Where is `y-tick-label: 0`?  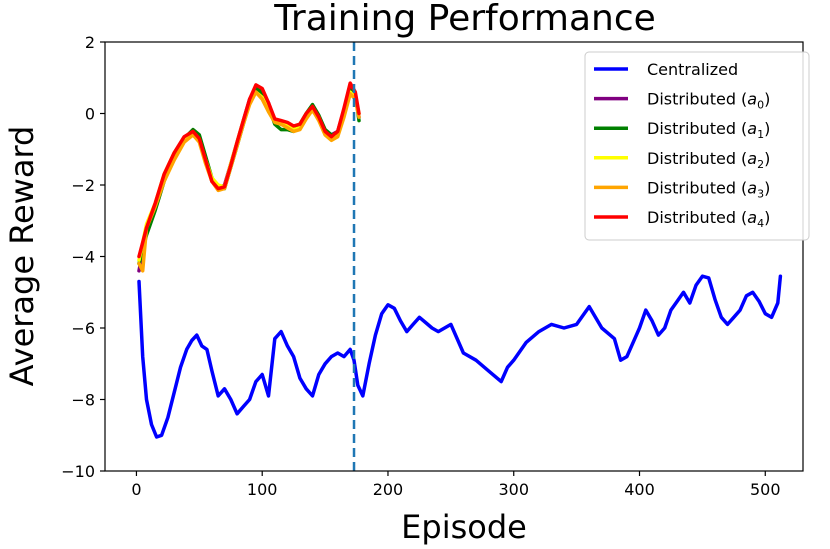 y-tick-label: 0 is located at coordinates (90, 114).